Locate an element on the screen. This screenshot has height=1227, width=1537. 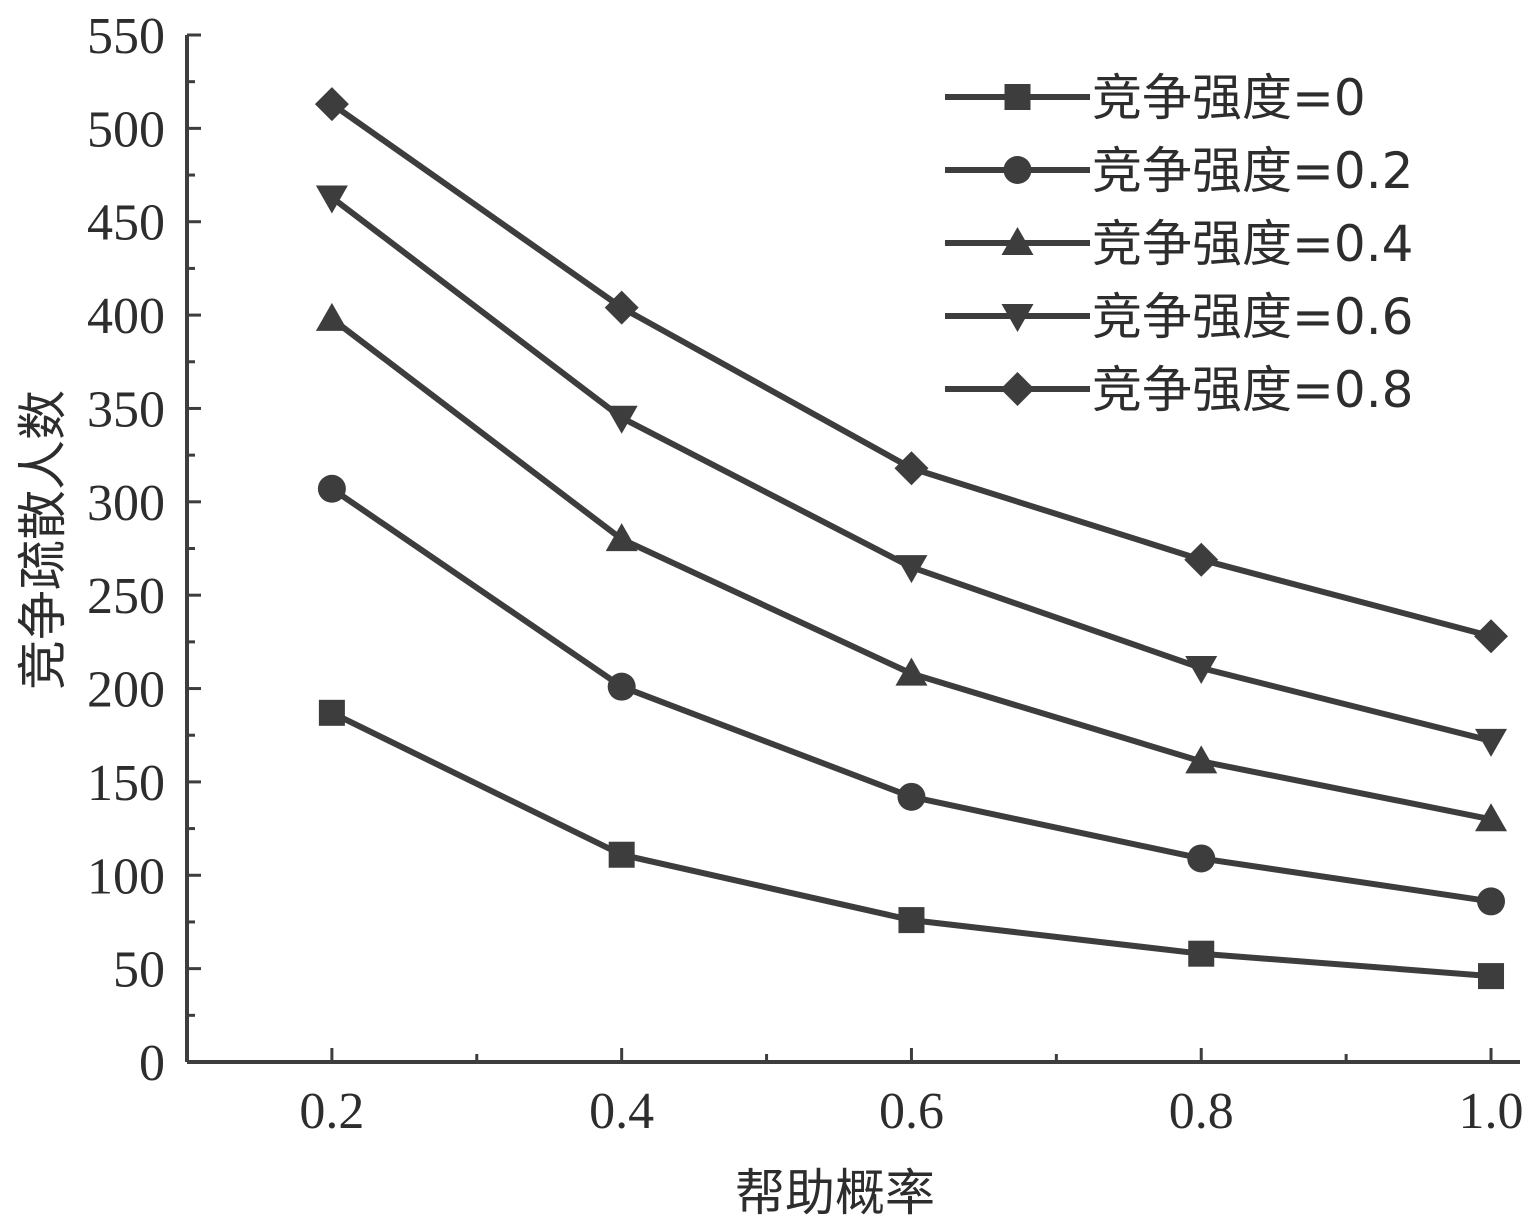
y-tick-label: 50 is located at coordinates (139, 970).